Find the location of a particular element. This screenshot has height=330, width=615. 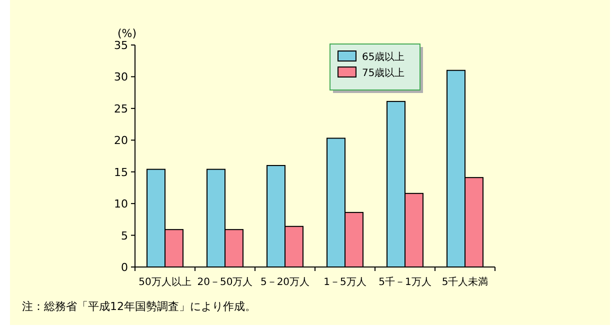

text: 注：総務省「平成12年国勢調査」により作成。 is located at coordinates (139, 306).